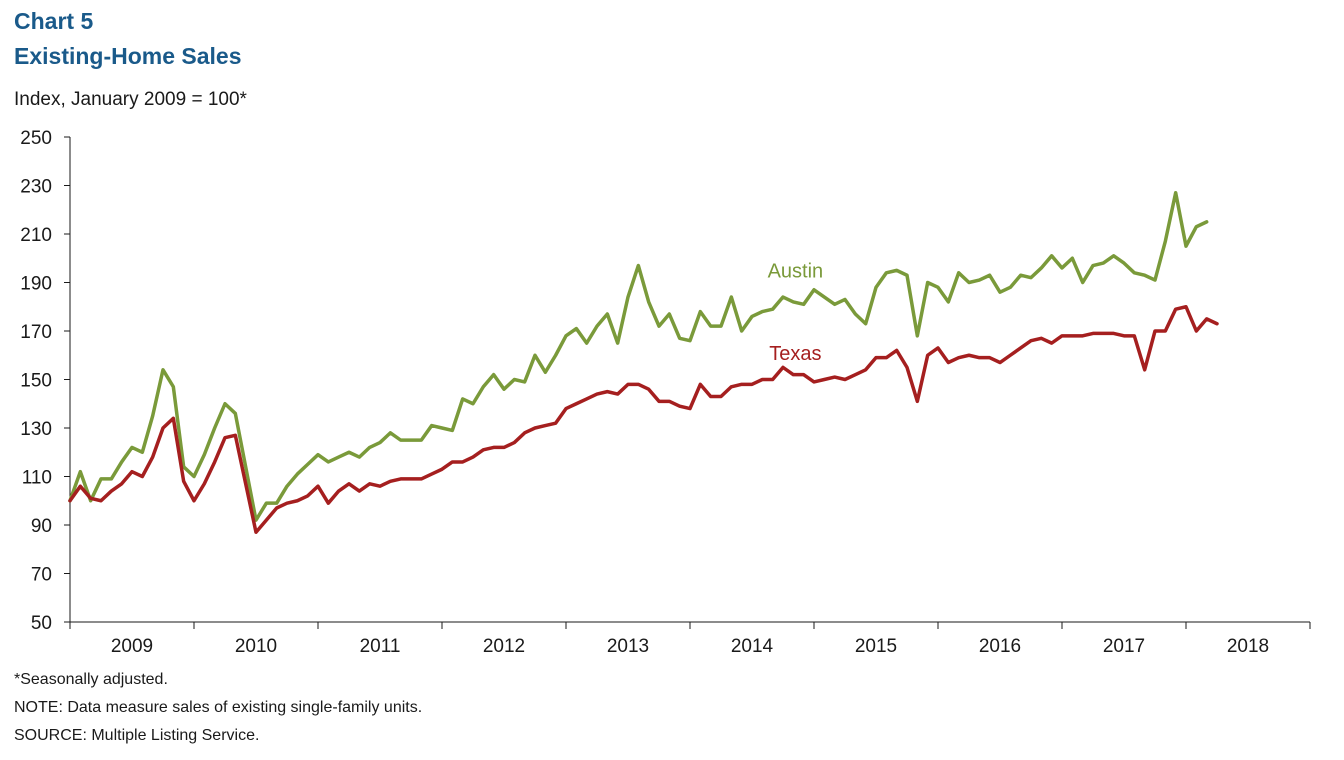  Describe the element at coordinates (628, 646) in the screenshot. I see `x-tick-label: 2013` at that location.